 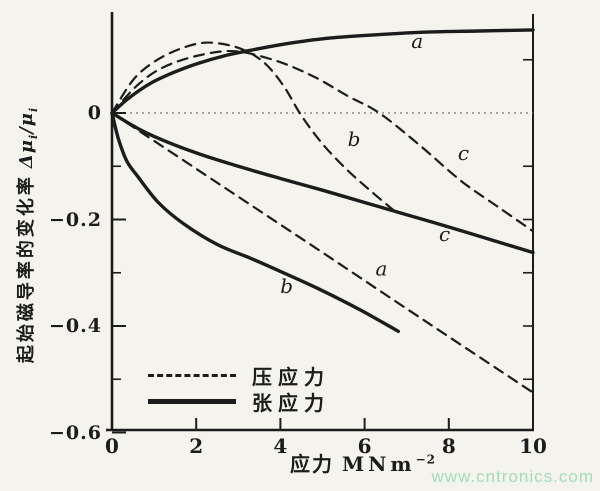 I want to click on x-tick-label: 6, so click(x=364, y=446).